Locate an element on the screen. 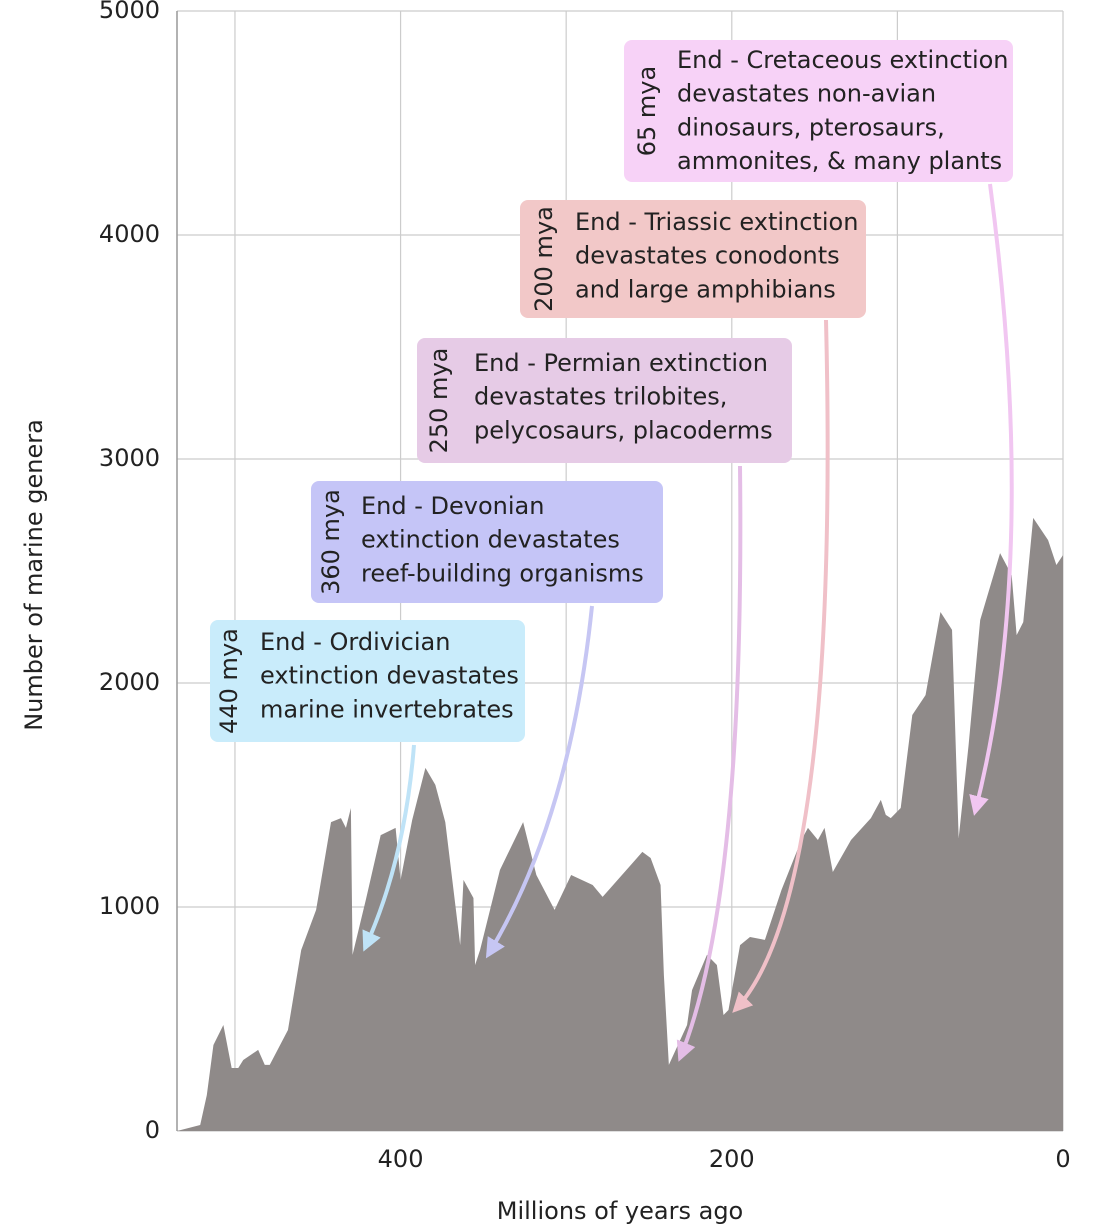 This screenshot has width=1104, height=1226. annotation-text: pelycosaurs, placoderms is located at coordinates (623, 430).